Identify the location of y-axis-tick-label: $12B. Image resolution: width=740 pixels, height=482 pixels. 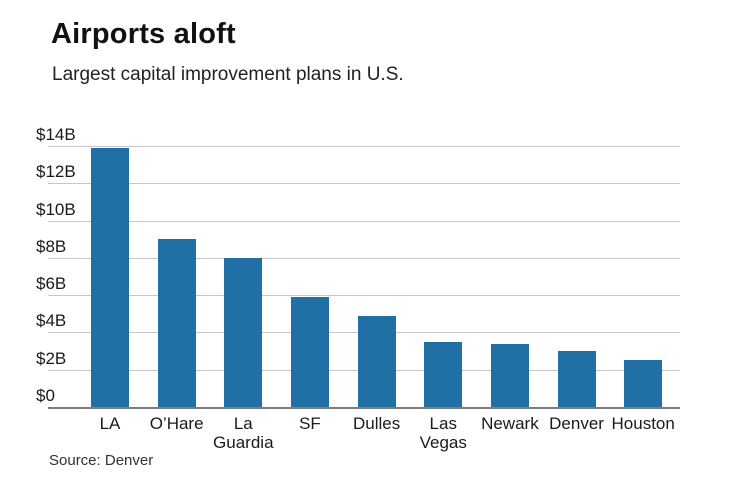
(56, 172).